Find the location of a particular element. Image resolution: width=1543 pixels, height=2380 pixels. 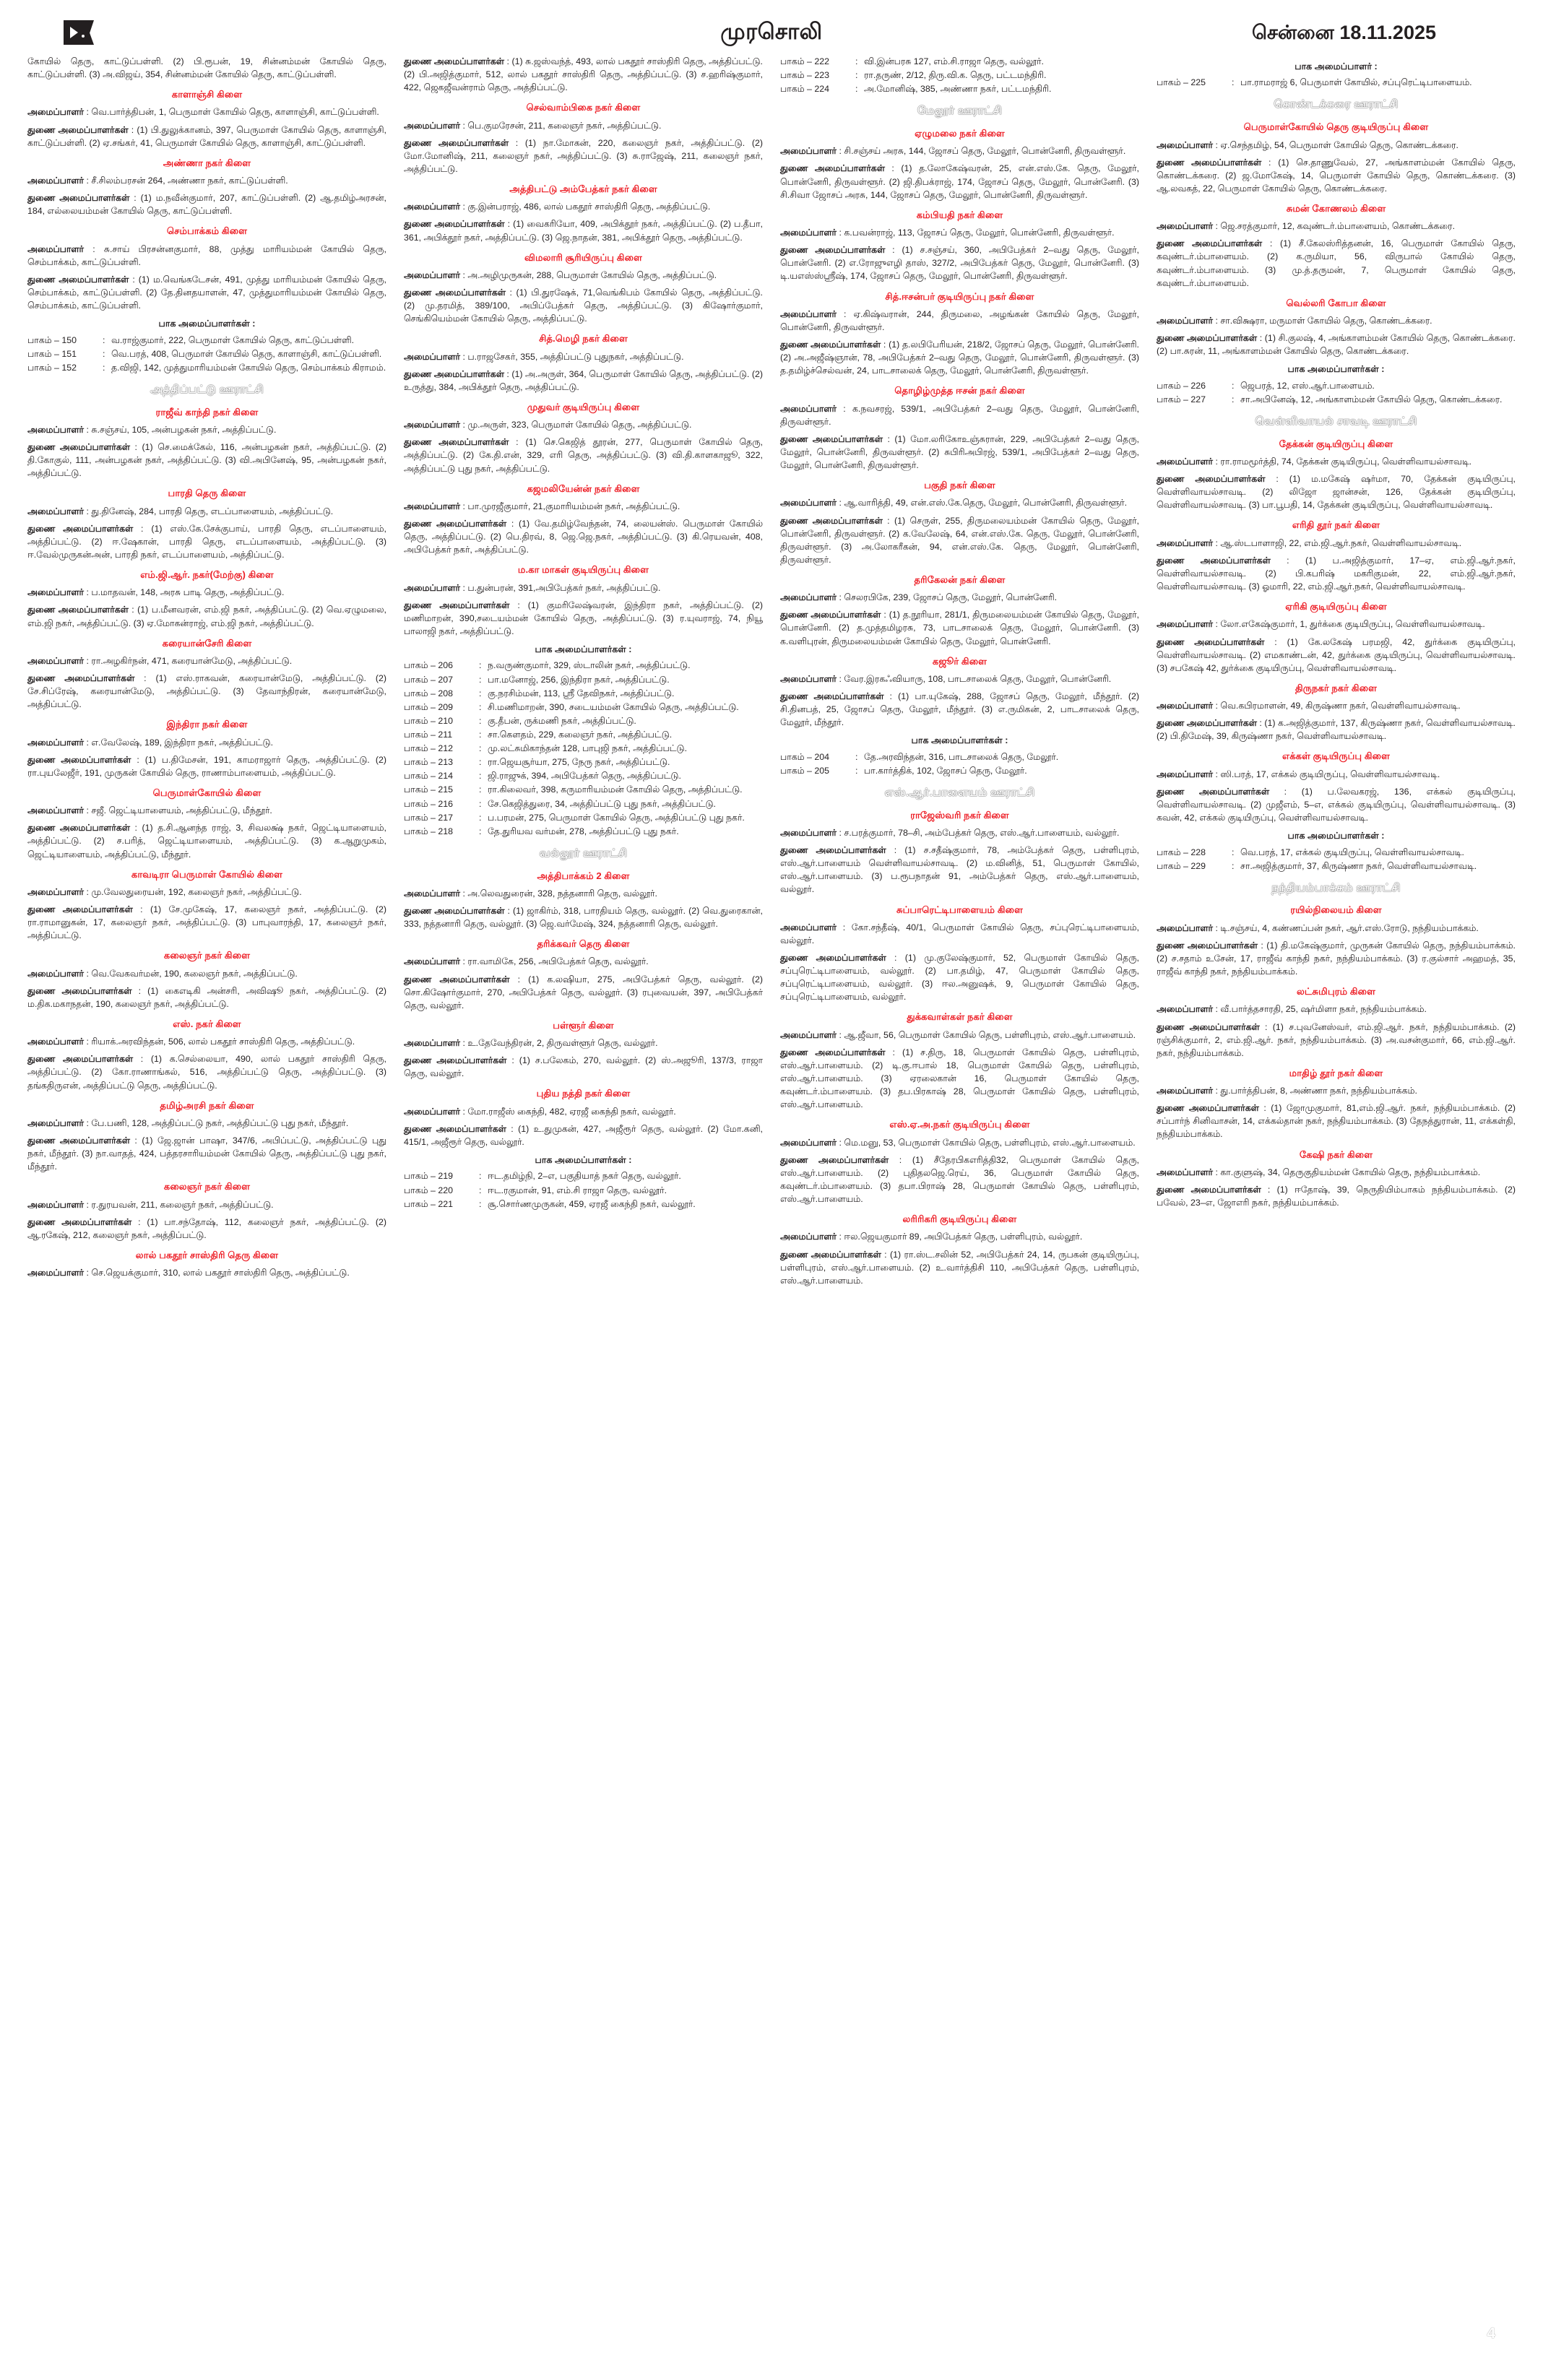

booth-organizer-name: பா.கார்த்திக், 102, ஜோசப் தெரு, மேலூர். is located at coordinates (945, 770).